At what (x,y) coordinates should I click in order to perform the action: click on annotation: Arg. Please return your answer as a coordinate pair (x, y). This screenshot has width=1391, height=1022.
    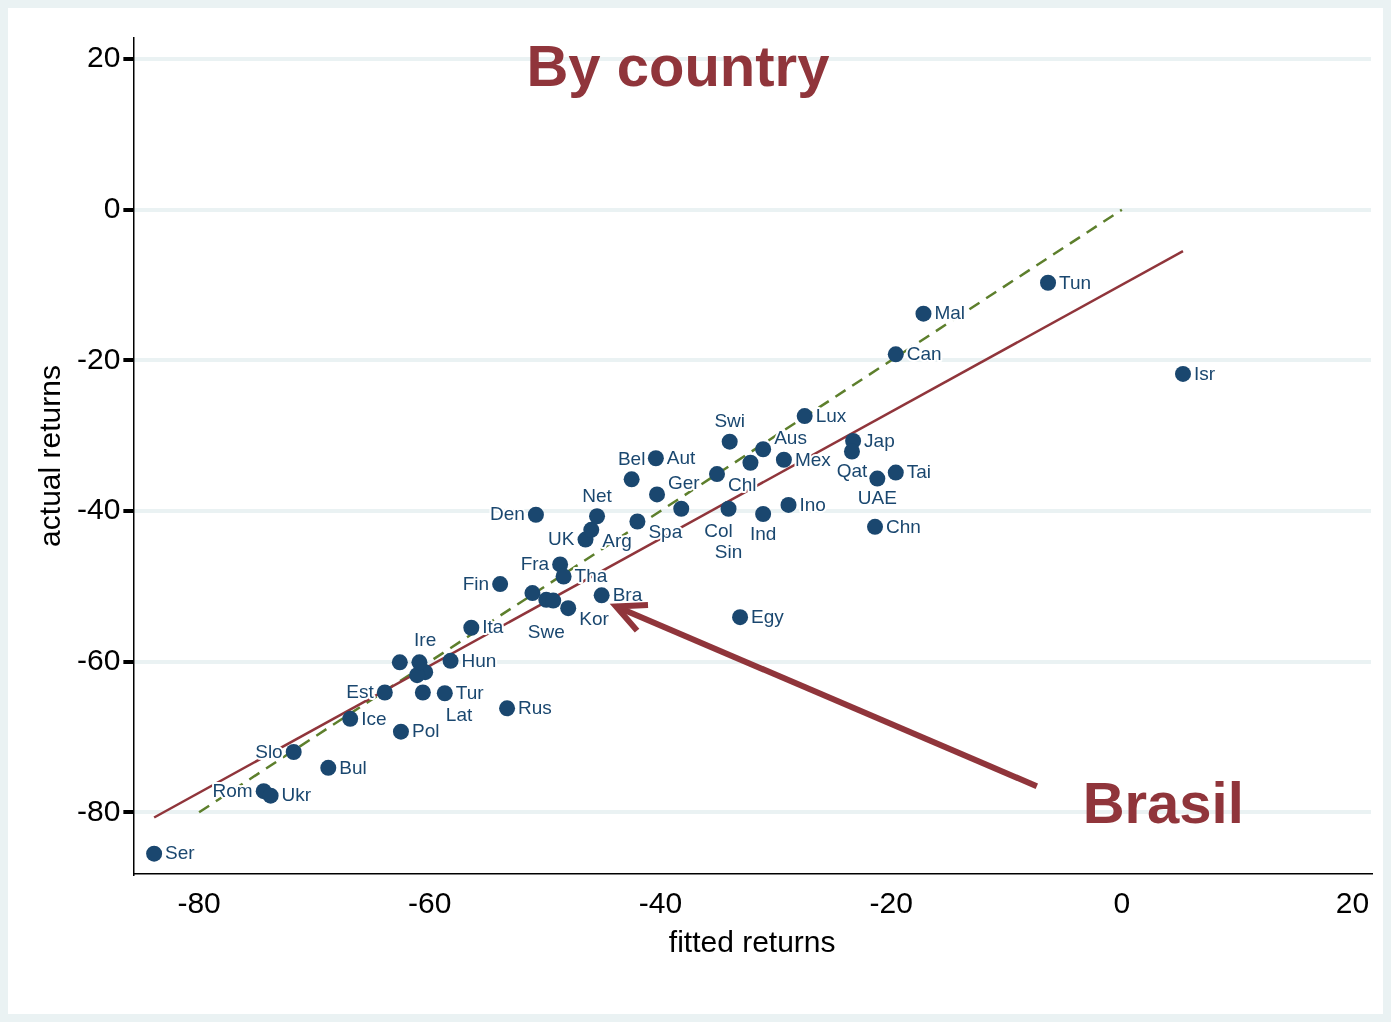
    Looking at the image, I should click on (617, 540).